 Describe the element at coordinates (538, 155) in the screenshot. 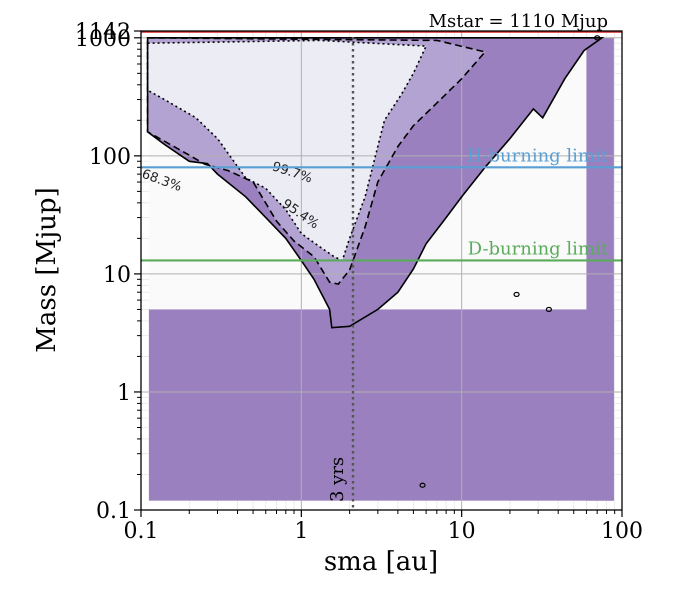

I see `reference-line-label: H-burning limit` at that location.